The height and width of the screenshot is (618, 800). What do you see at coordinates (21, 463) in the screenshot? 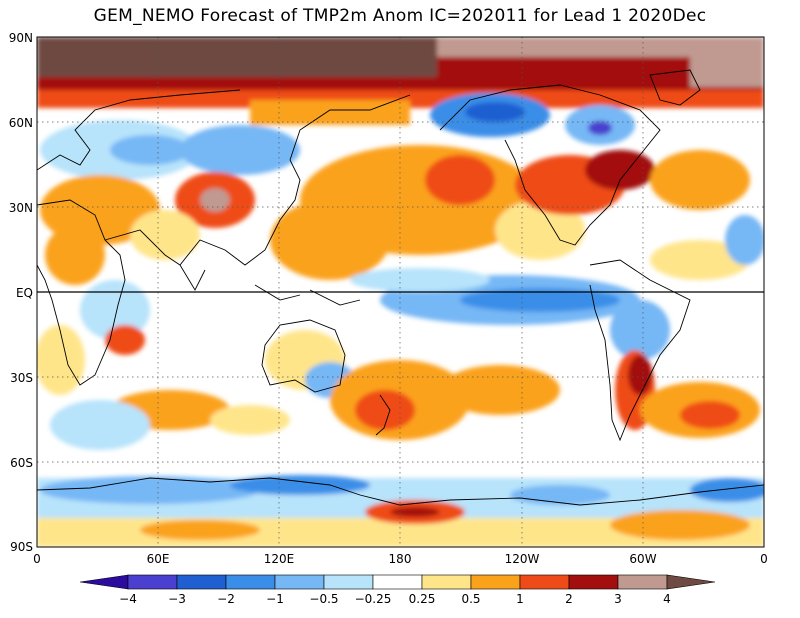
I see `lat-tick-label: 60S` at bounding box center [21, 463].